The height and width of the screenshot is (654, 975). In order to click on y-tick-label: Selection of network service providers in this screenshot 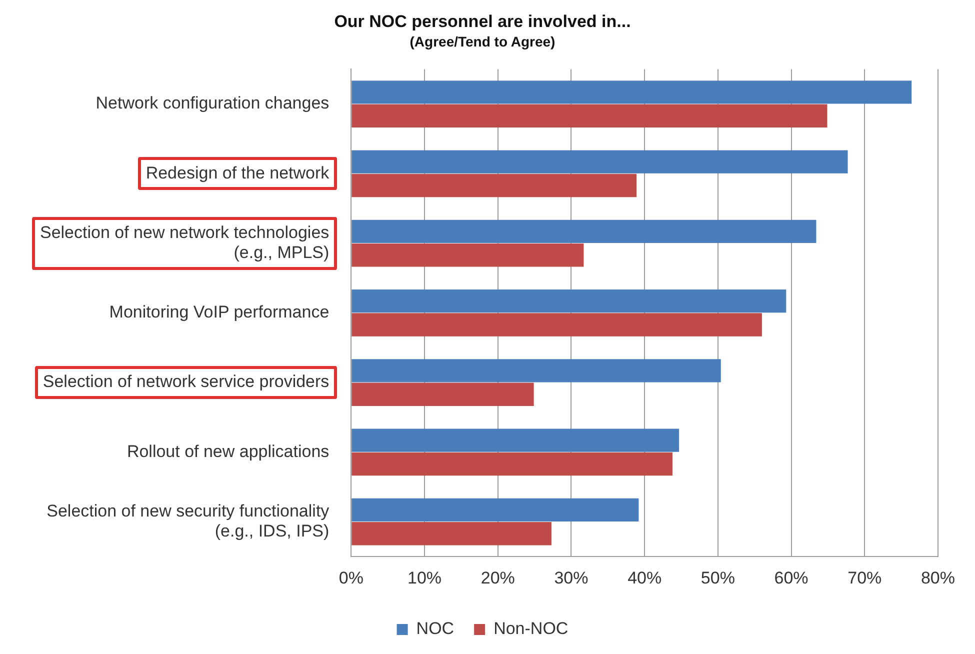, I will do `click(186, 382)`.